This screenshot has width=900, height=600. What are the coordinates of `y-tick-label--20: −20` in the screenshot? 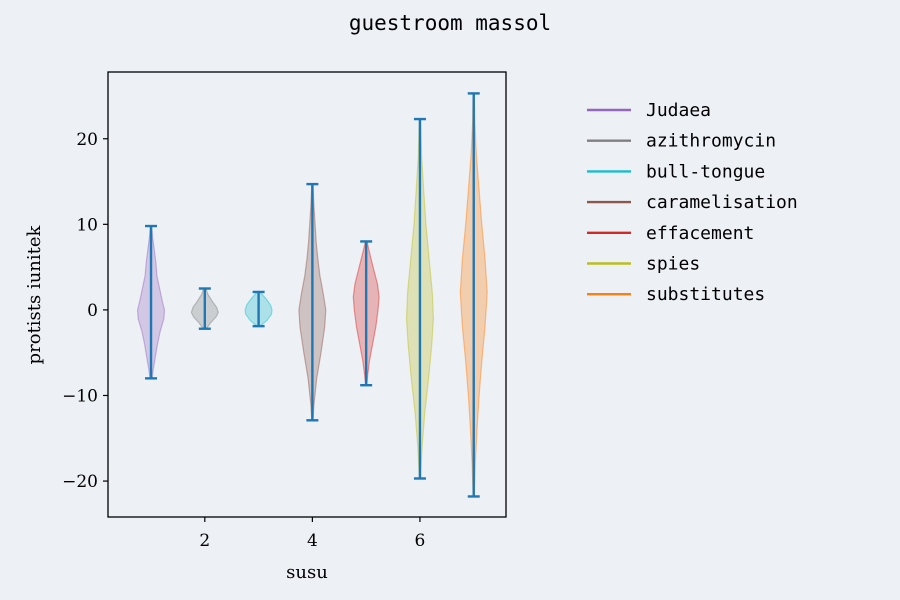 It's located at (80, 482).